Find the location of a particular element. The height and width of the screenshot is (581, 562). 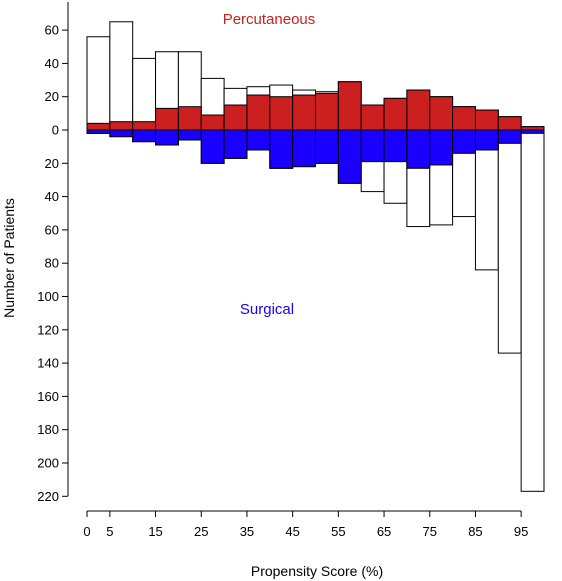

x-tick-label: 55 is located at coordinates (338, 531).